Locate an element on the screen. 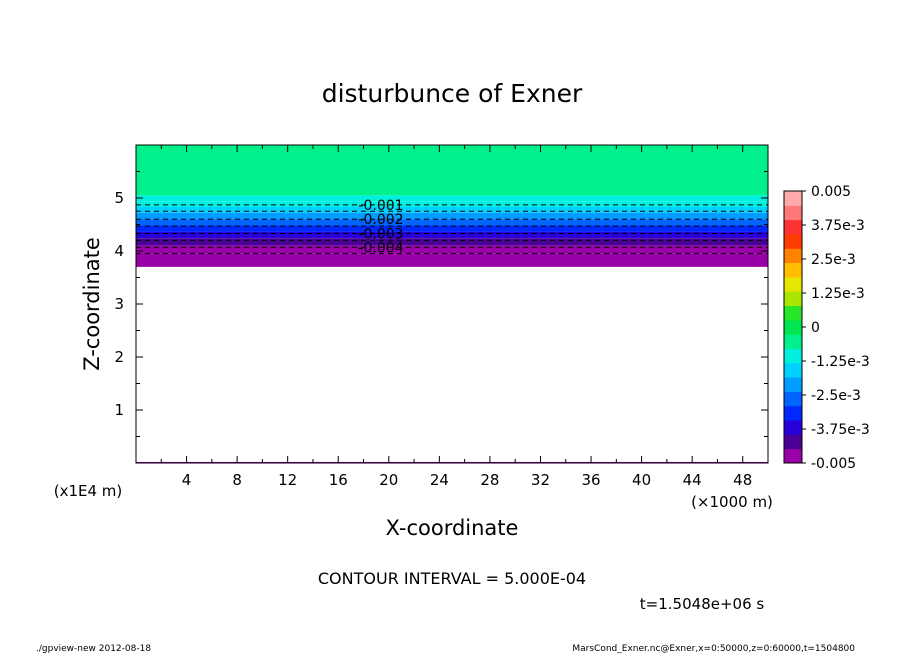  y-tick-label: 5 is located at coordinates (119, 198).